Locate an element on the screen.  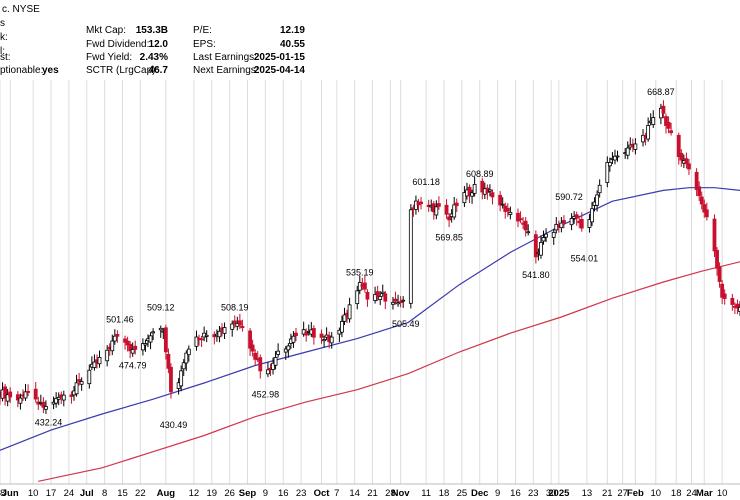
price-annotation: 509.12 is located at coordinates (161, 307).